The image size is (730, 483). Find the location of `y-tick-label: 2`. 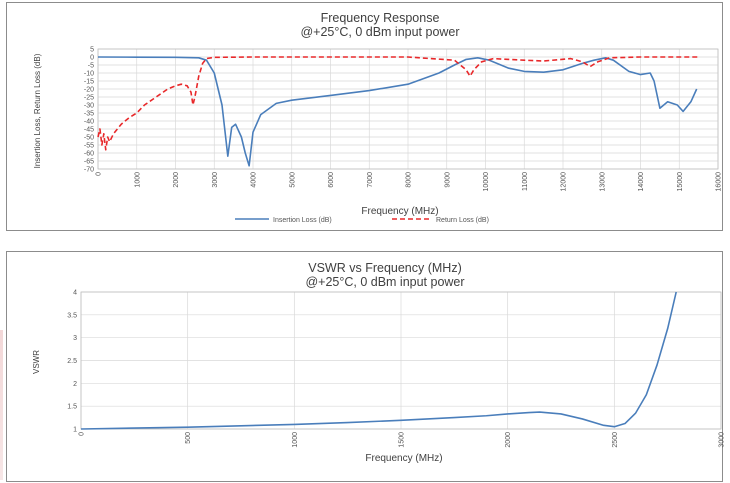

y-tick-label: 2 is located at coordinates (75, 384).